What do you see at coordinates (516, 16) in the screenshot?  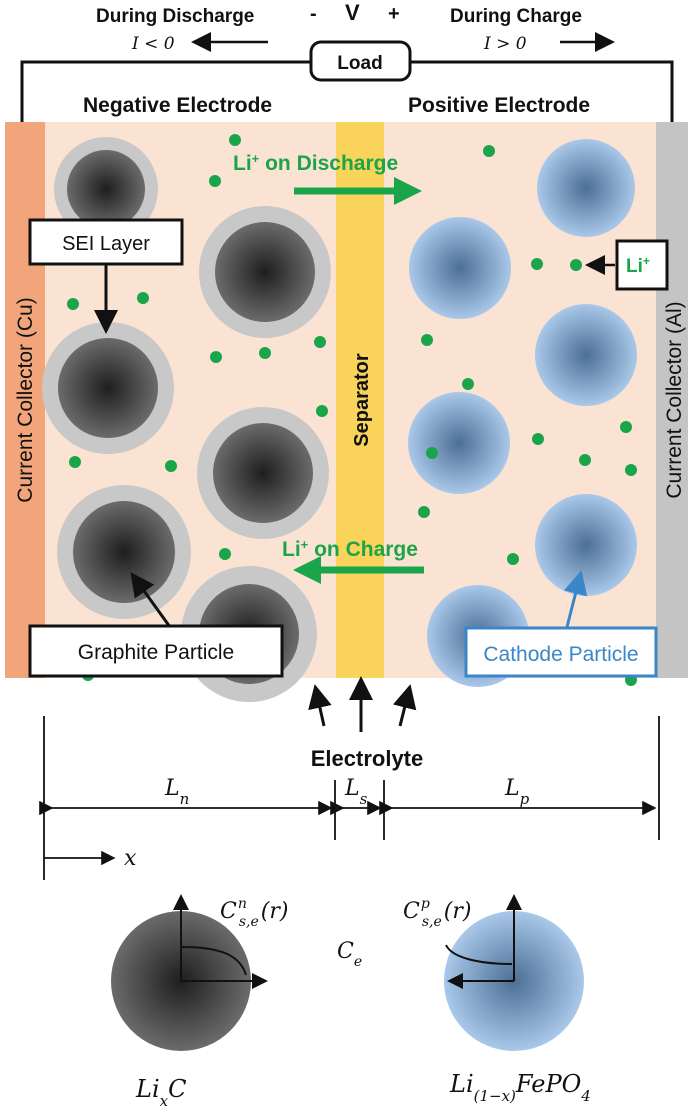 I see `charge-label: During Charge` at bounding box center [516, 16].